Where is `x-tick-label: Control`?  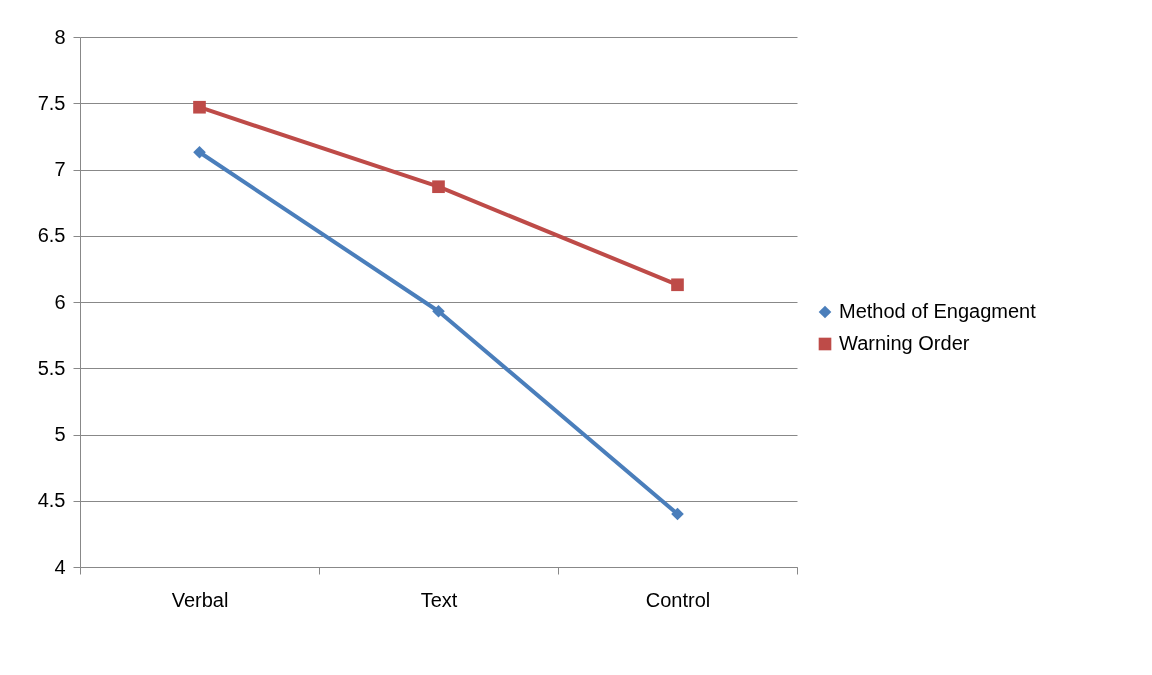
x-tick-label: Control is located at coordinates (678, 599).